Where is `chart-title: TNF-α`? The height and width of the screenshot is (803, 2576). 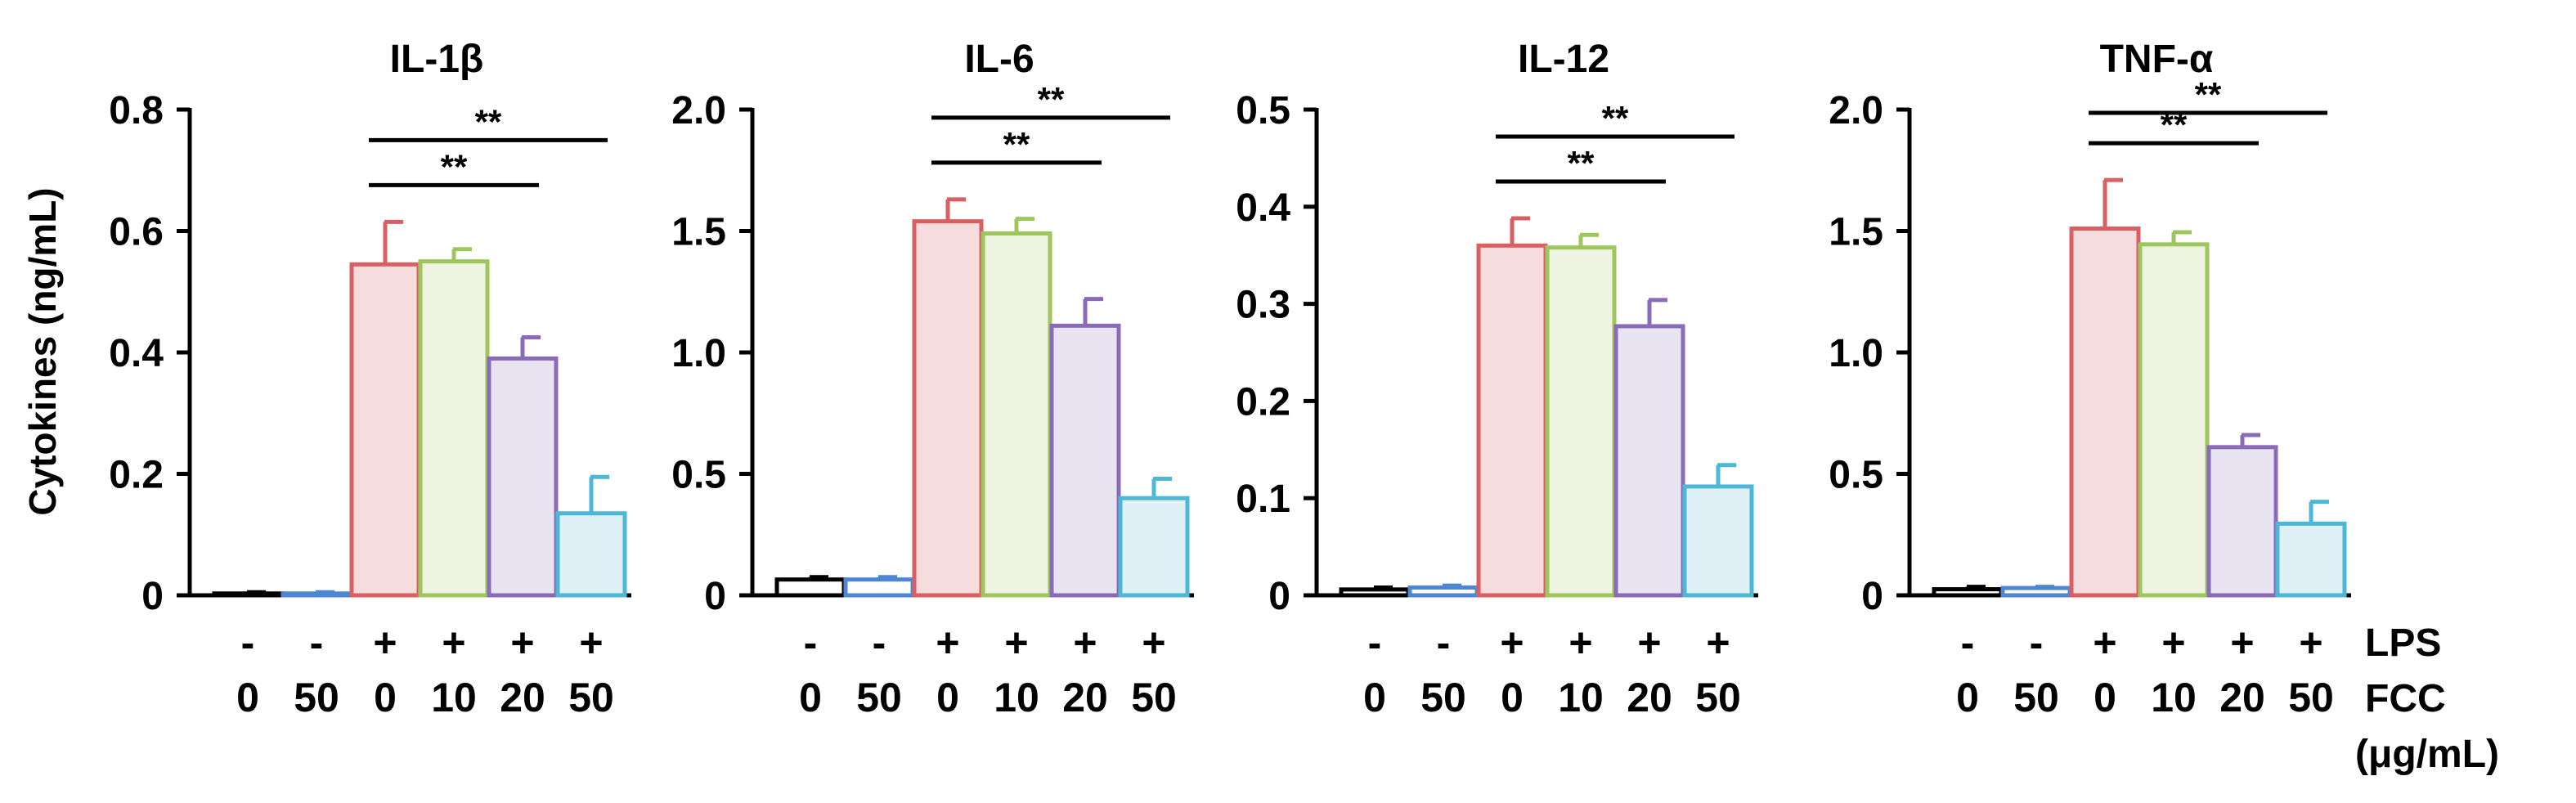 chart-title: TNF-α is located at coordinates (2157, 59).